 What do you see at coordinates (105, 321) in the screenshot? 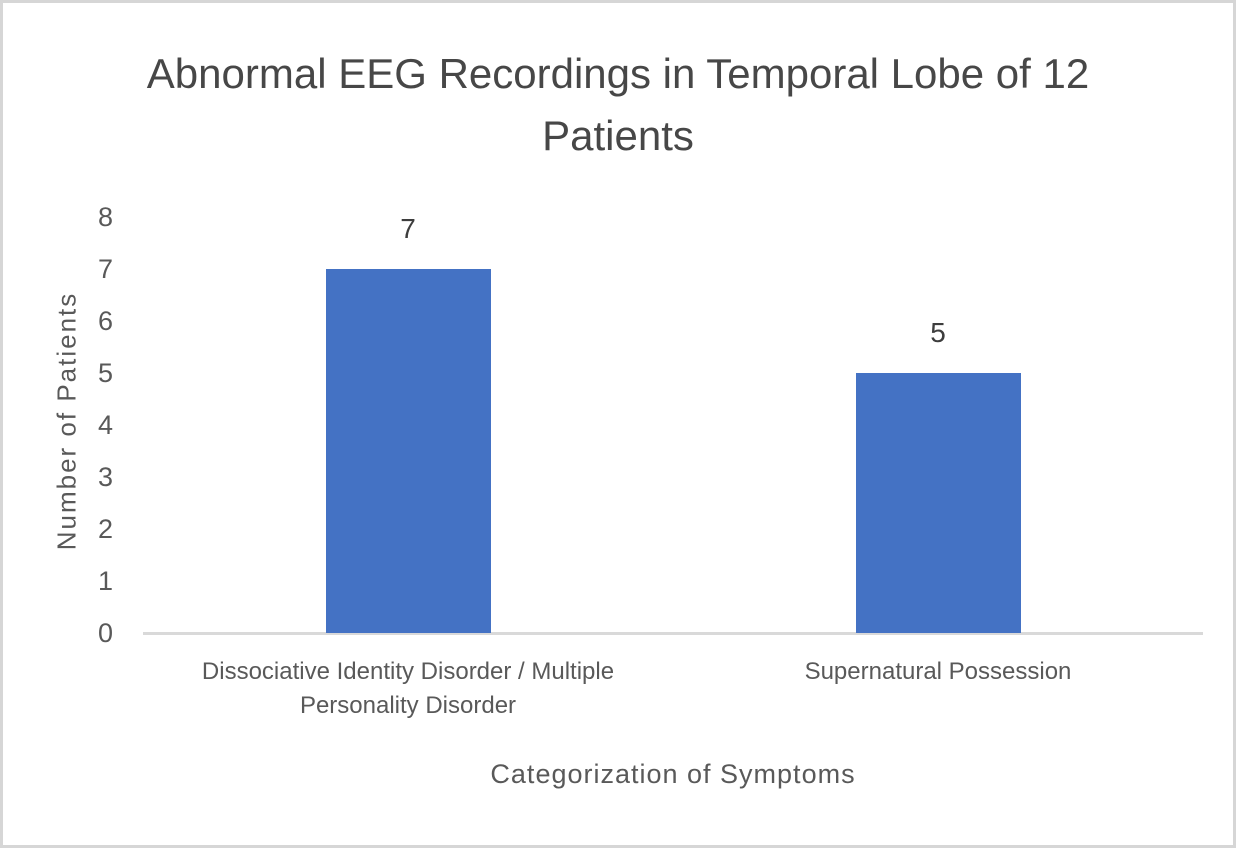
I see `y-tick-label: 6` at bounding box center [105, 321].